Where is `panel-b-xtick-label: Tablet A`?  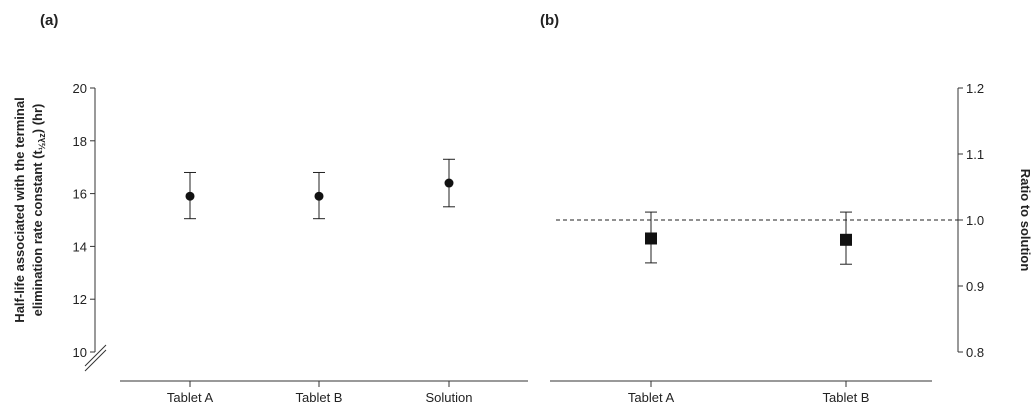 panel-b-xtick-label: Tablet A is located at coordinates (651, 397).